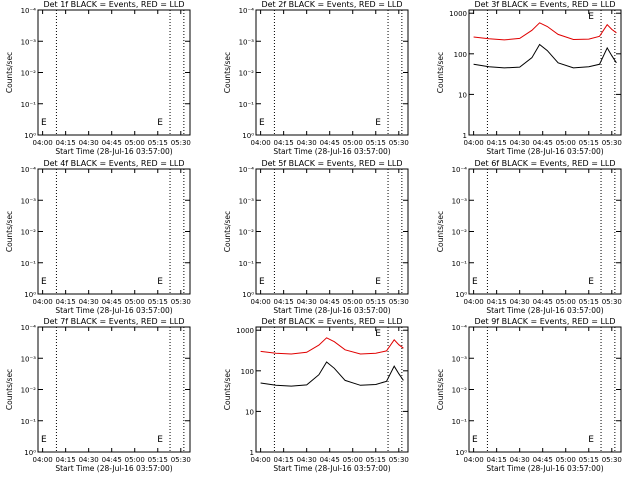 This screenshot has height=480, width=640. Describe the element at coordinates (544, 4) in the screenshot. I see `panel-title: Det 3f BLACK = Events, RED = LLD` at that location.